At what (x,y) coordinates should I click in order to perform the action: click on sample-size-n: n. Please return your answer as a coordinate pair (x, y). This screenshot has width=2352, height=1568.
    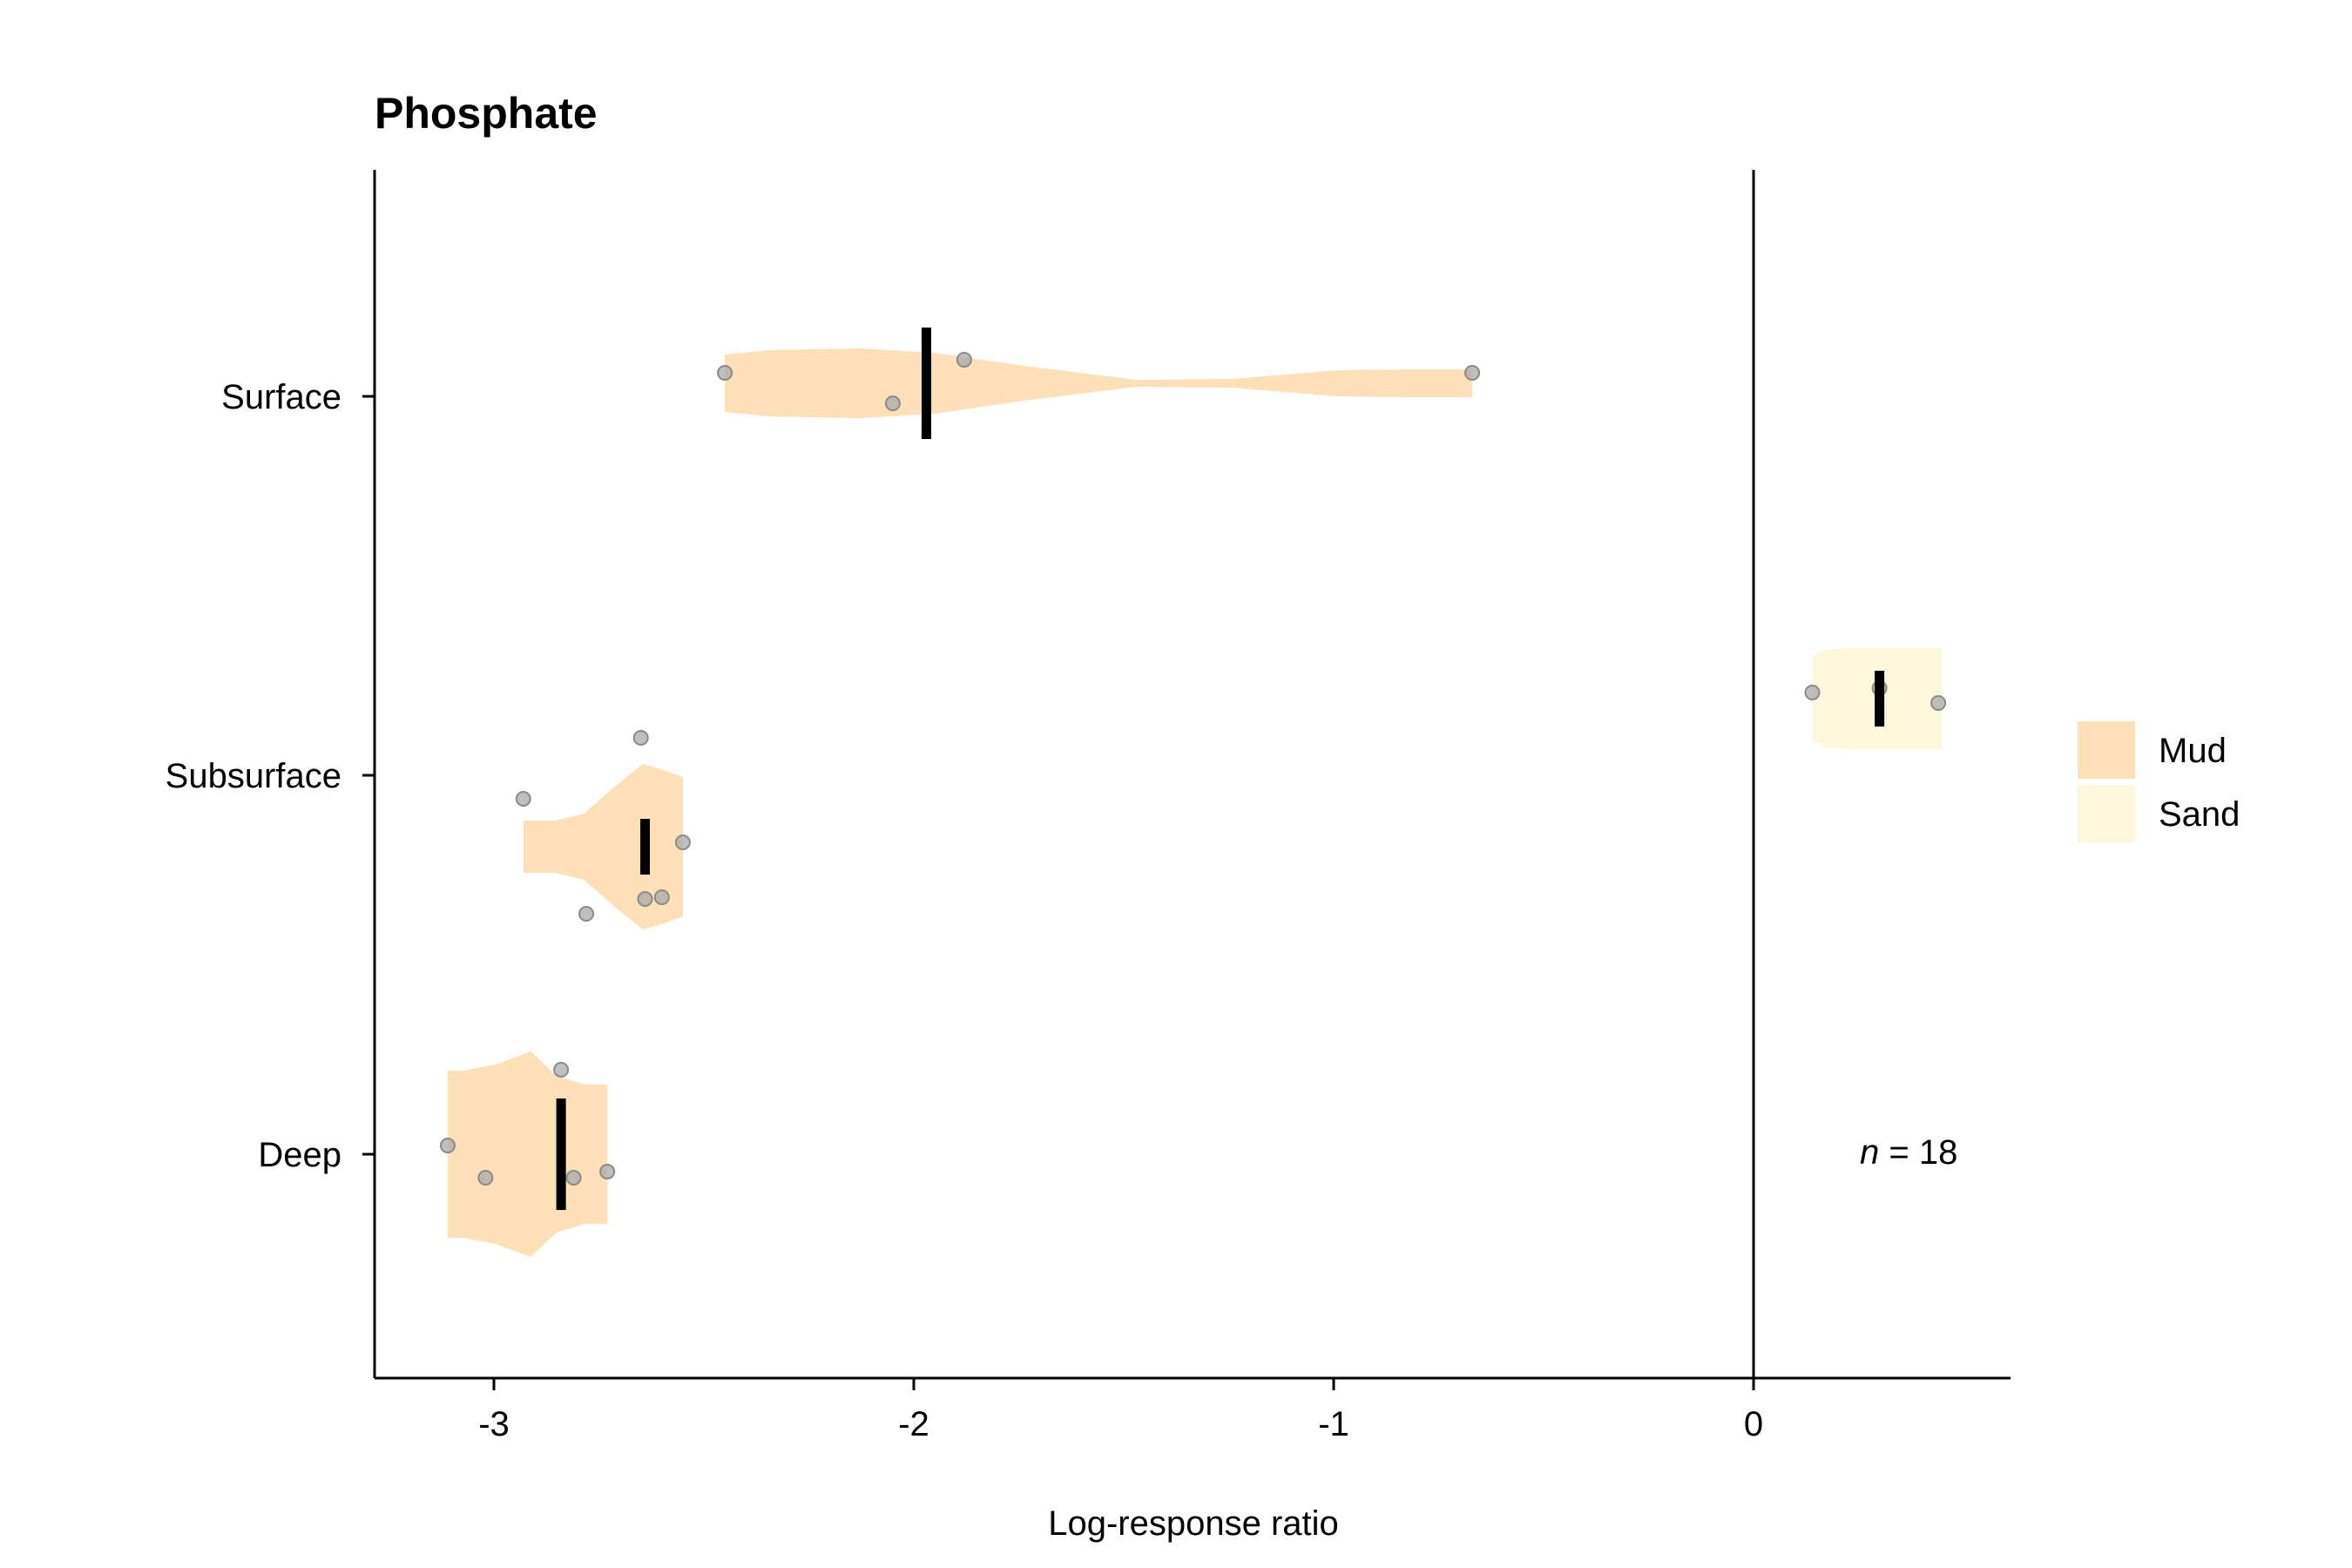
    Looking at the image, I should click on (1870, 1152).